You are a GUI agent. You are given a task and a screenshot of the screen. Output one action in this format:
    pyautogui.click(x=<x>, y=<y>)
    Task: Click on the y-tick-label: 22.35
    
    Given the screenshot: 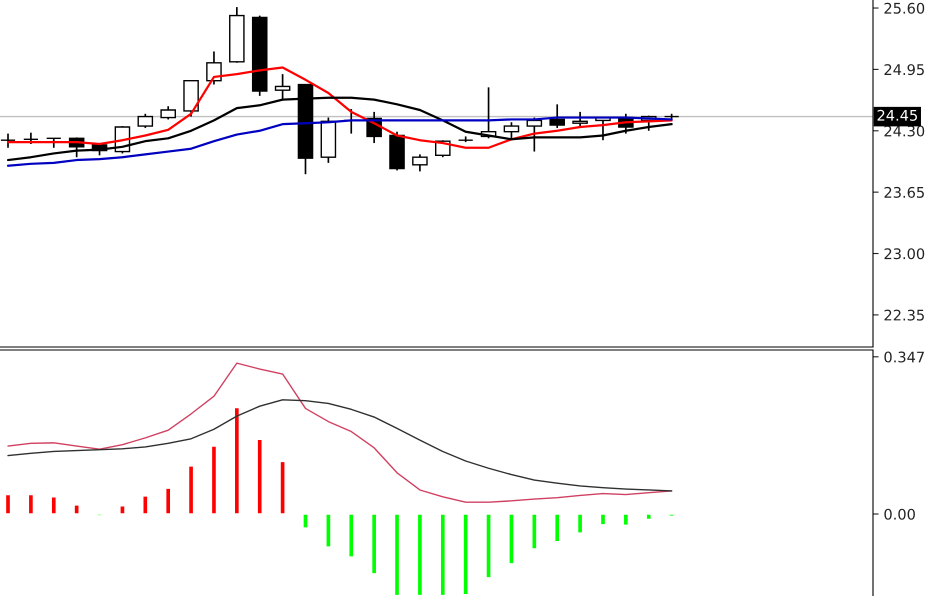 What is the action you would take?
    pyautogui.click(x=904, y=315)
    